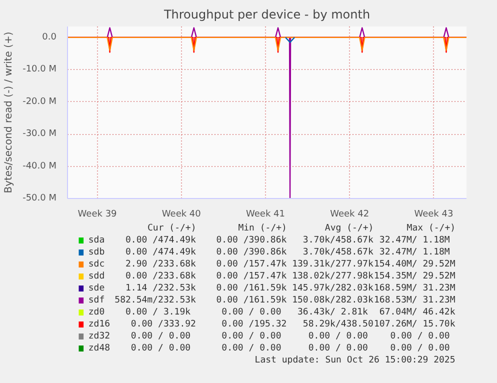 Image resolution: width=497 pixels, height=383 pixels. I want to click on text: 168.59M/ 31.23M, so click(415, 289).